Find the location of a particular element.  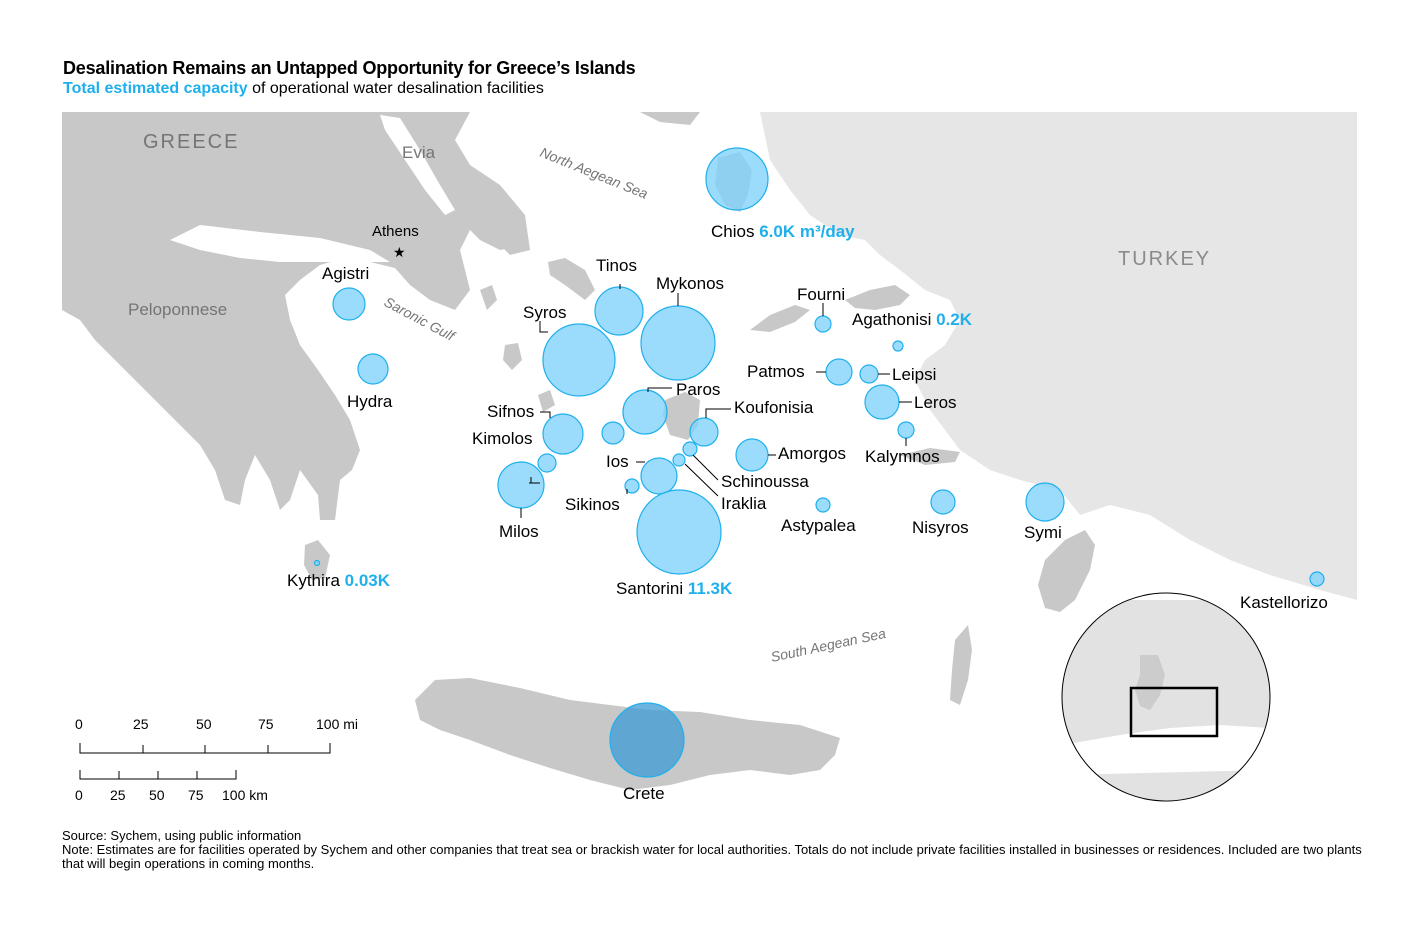

label-agathonisi: Agathonisi 0.2K is located at coordinates (912, 319).